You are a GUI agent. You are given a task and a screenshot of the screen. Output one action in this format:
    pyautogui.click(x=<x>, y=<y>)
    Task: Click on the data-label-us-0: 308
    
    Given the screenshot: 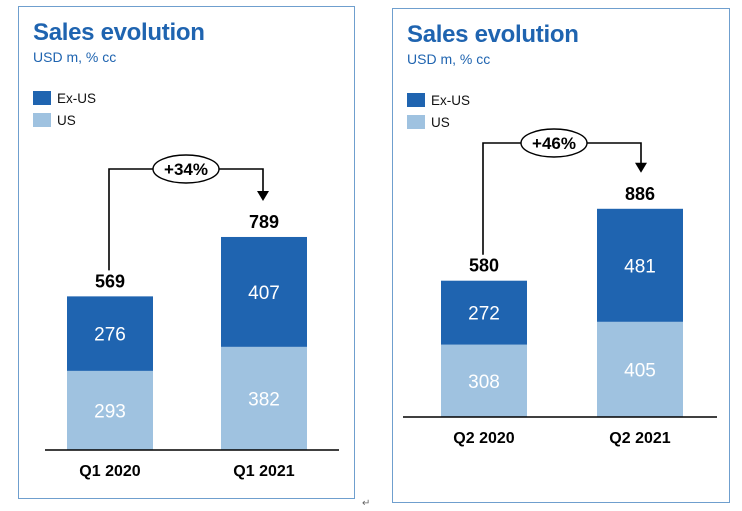 What is the action you would take?
    pyautogui.click(x=484, y=382)
    